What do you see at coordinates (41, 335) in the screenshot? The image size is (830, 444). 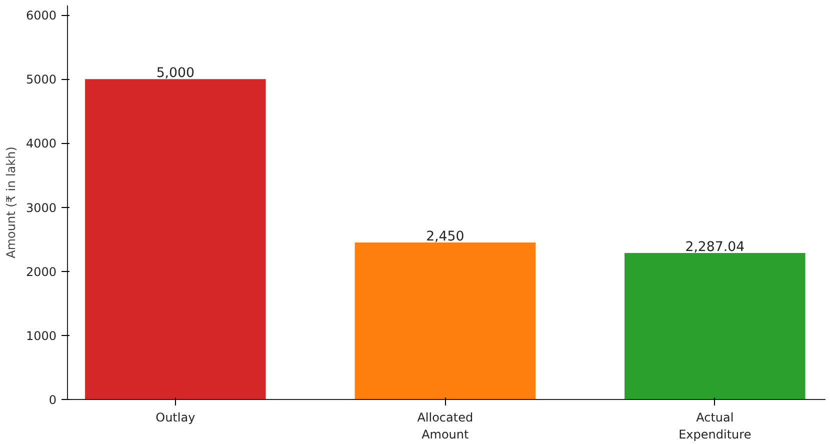 I see `y-tick-label: 1000` at bounding box center [41, 335].